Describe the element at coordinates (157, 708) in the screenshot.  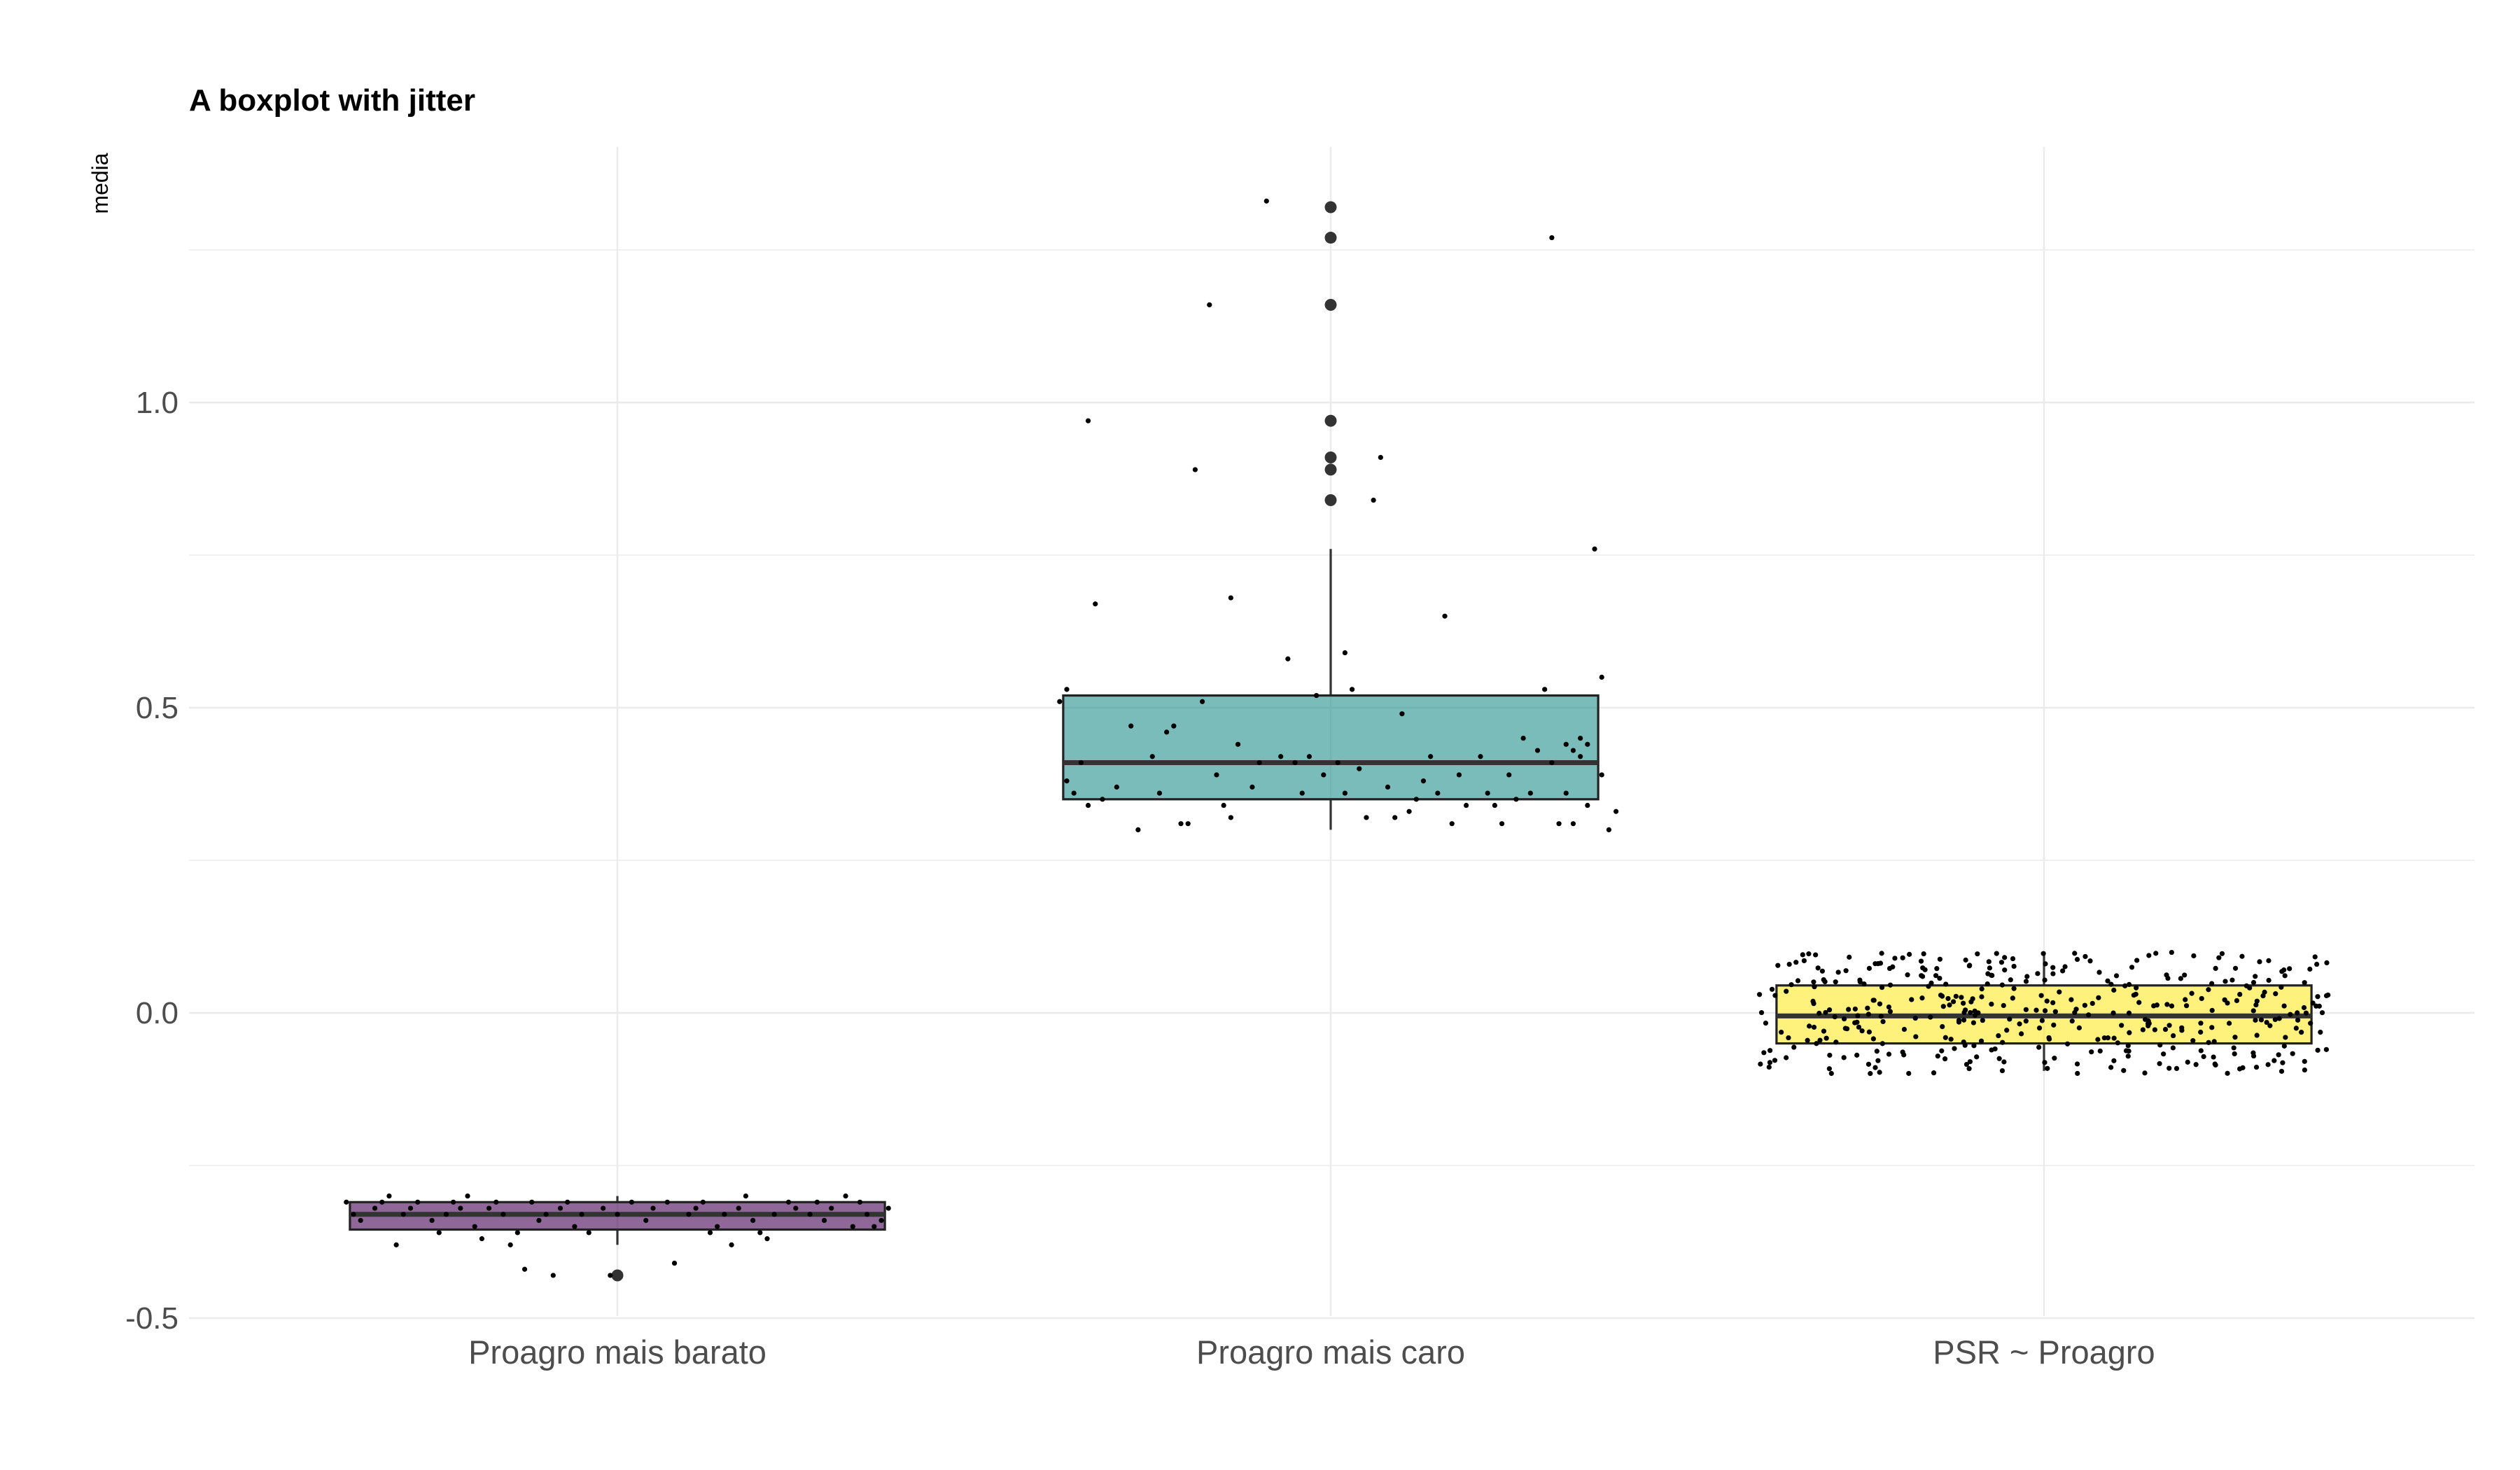
I see `y-tick-label: 0.5` at that location.